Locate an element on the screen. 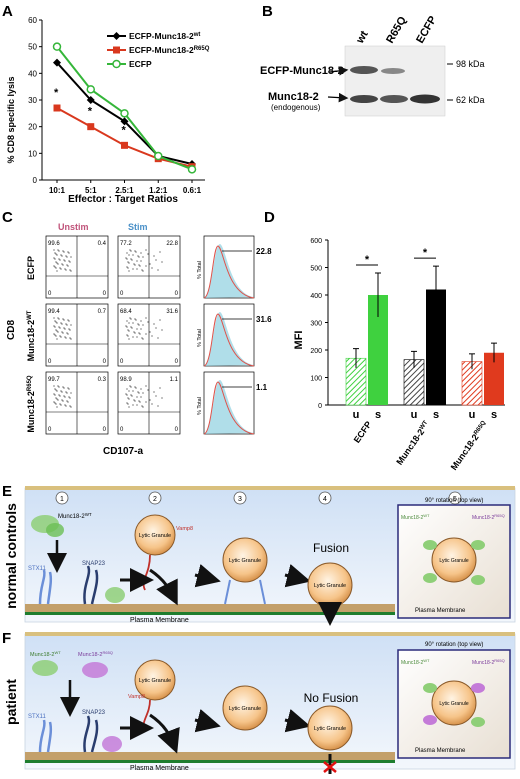  quadrant-value: 0.3 is located at coordinates (102, 380).